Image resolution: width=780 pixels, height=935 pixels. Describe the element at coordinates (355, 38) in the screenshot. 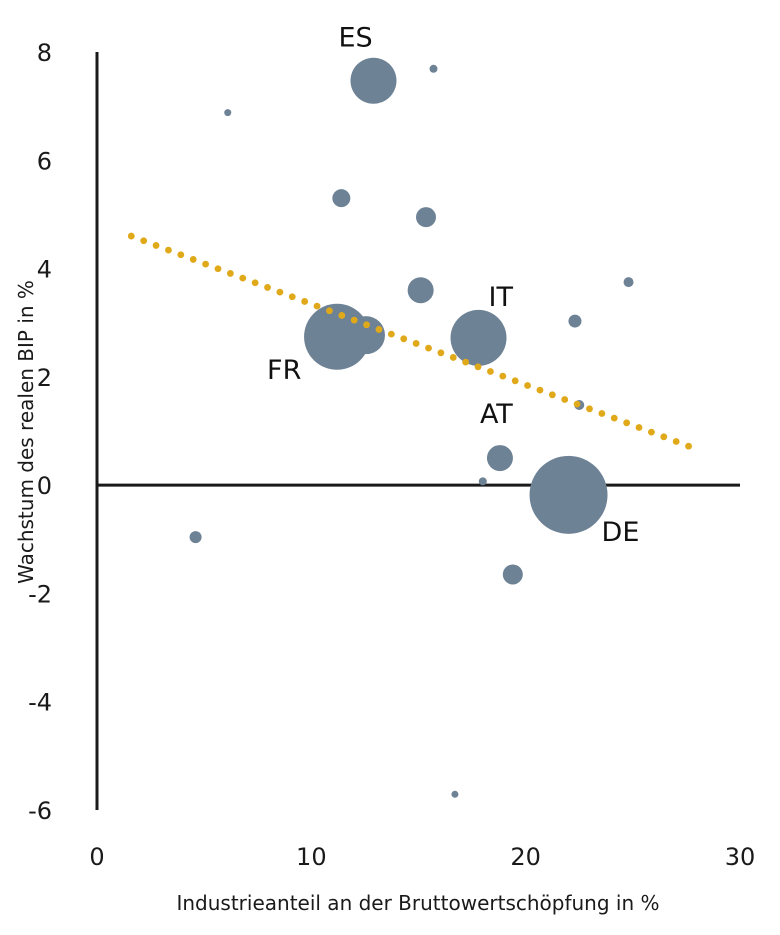

I see `country-label-es: ES` at that location.